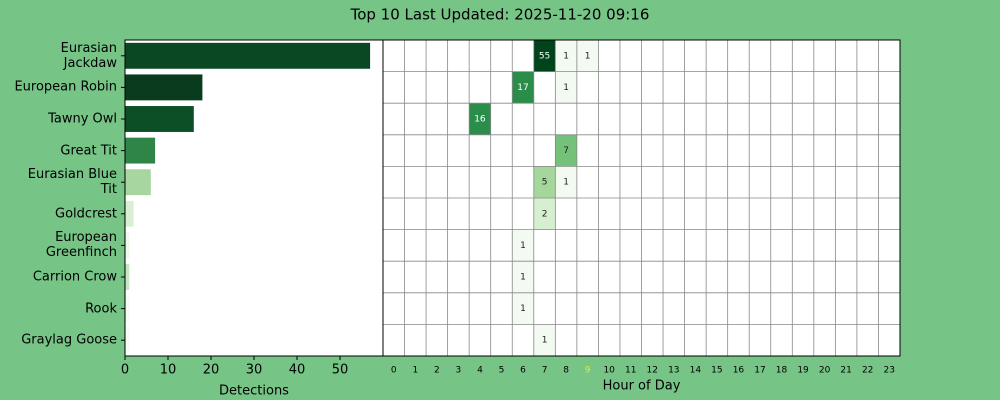 This screenshot has height=400, width=1000. What do you see at coordinates (72, 182) in the screenshot?
I see `y-tick-label: Eurasian Blue Tit` at bounding box center [72, 182].